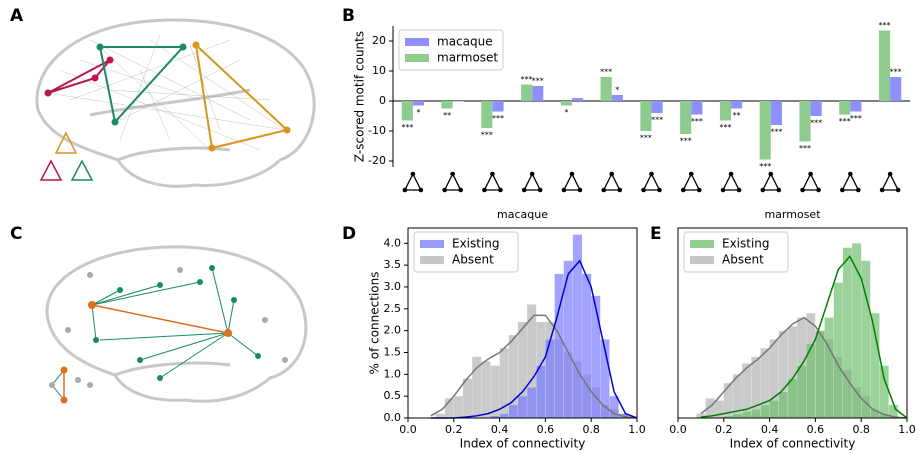 Image resolution: width=919 pixels, height=453 pixels. I want to click on x-tick-label: 0.4, so click(770, 429).